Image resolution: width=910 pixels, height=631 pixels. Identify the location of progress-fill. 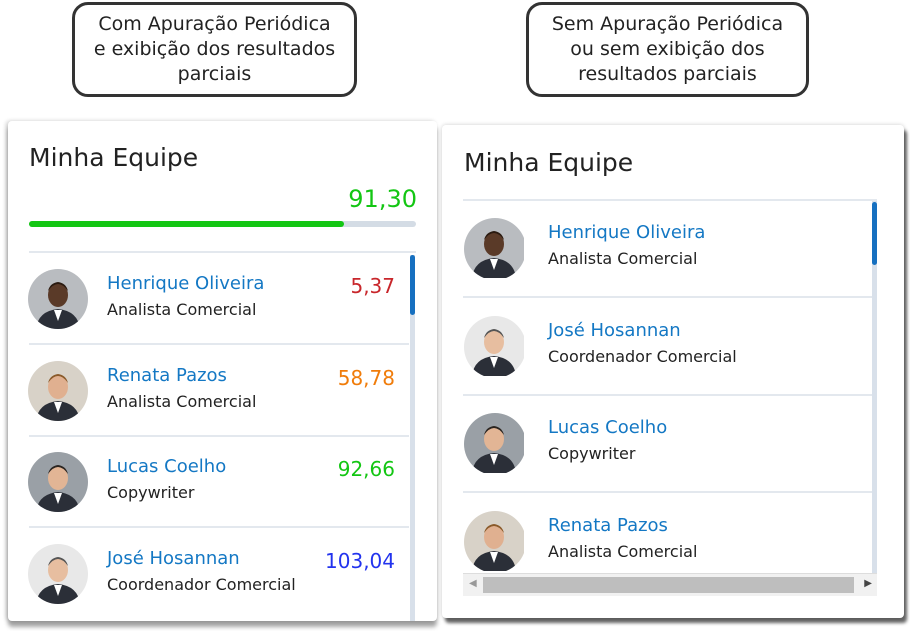
(187, 224).